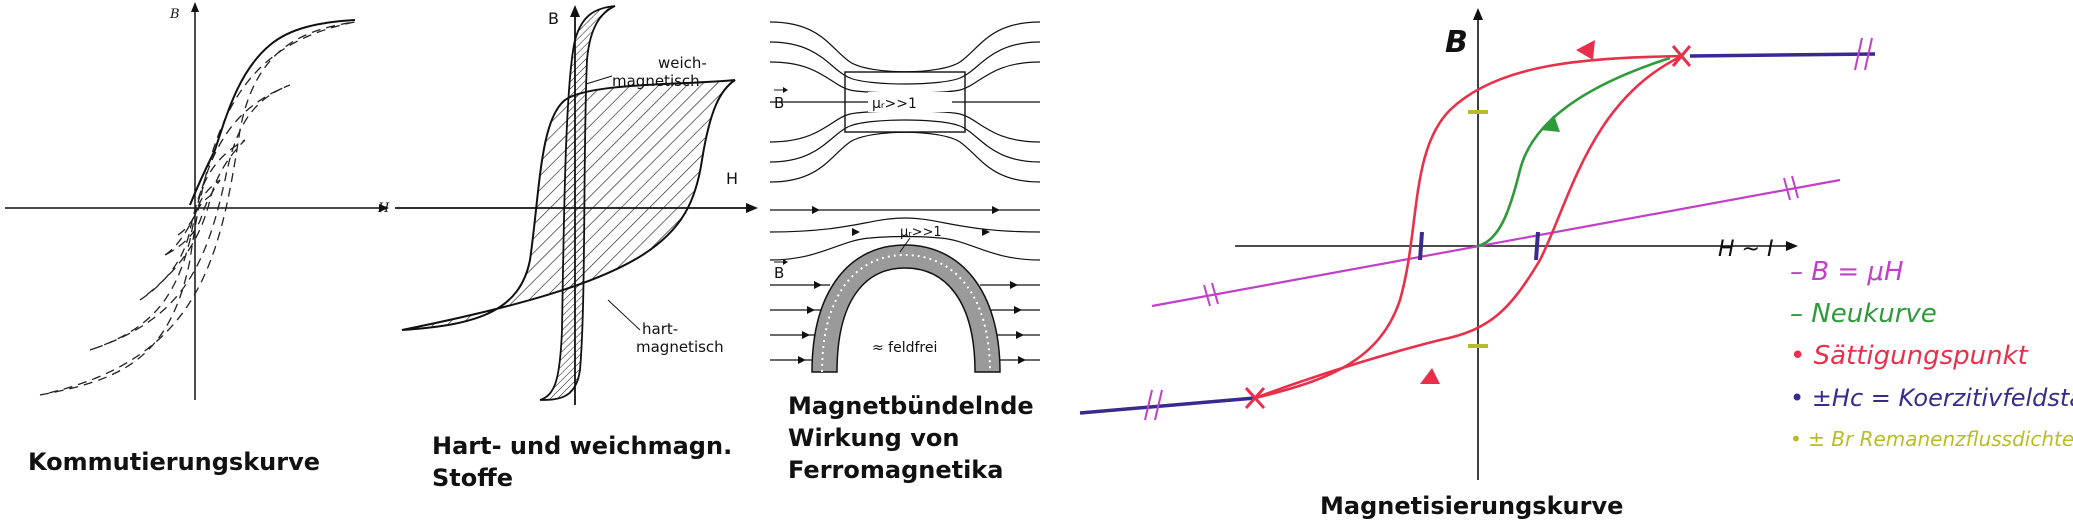 The width and height of the screenshot is (2073, 530). I want to click on panel4-caption: Magnetisierungskurve, so click(1472, 506).